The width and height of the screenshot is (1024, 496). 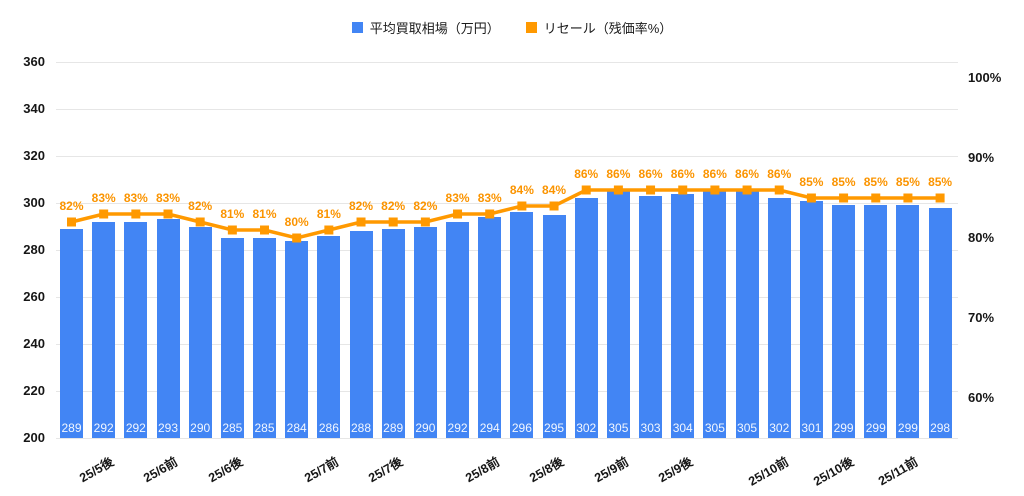 What do you see at coordinates (651, 316) in the screenshot?
I see `bar: 303` at bounding box center [651, 316].